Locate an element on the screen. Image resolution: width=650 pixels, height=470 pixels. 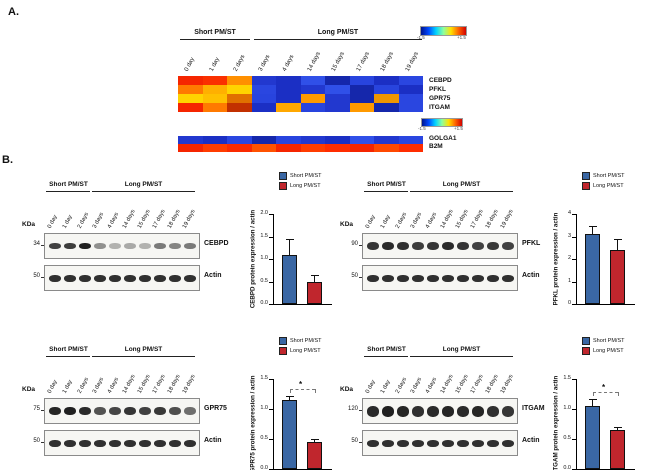
kda-marker-target: 120 is located at coordinates (352, 409).